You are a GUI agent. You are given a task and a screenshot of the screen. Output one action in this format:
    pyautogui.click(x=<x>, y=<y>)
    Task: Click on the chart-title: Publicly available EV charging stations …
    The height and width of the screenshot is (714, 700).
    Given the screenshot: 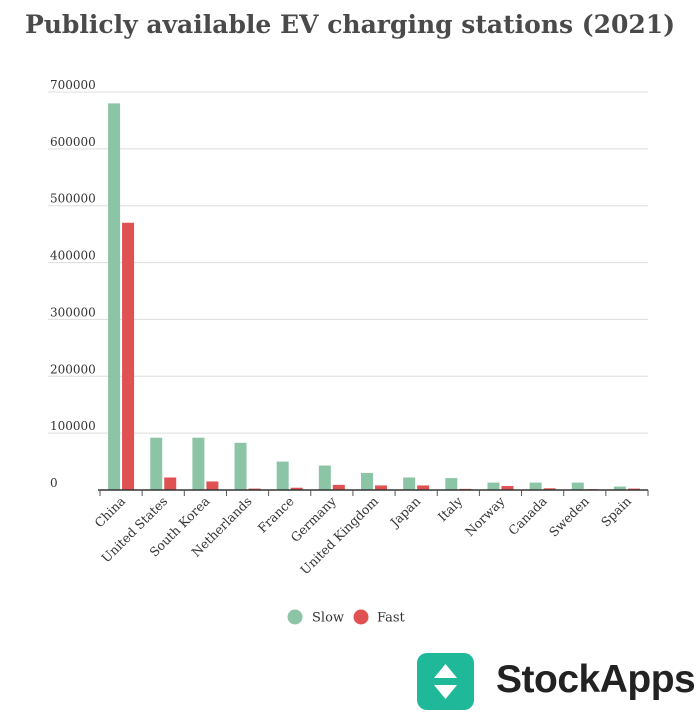 What is the action you would take?
    pyautogui.click(x=350, y=24)
    